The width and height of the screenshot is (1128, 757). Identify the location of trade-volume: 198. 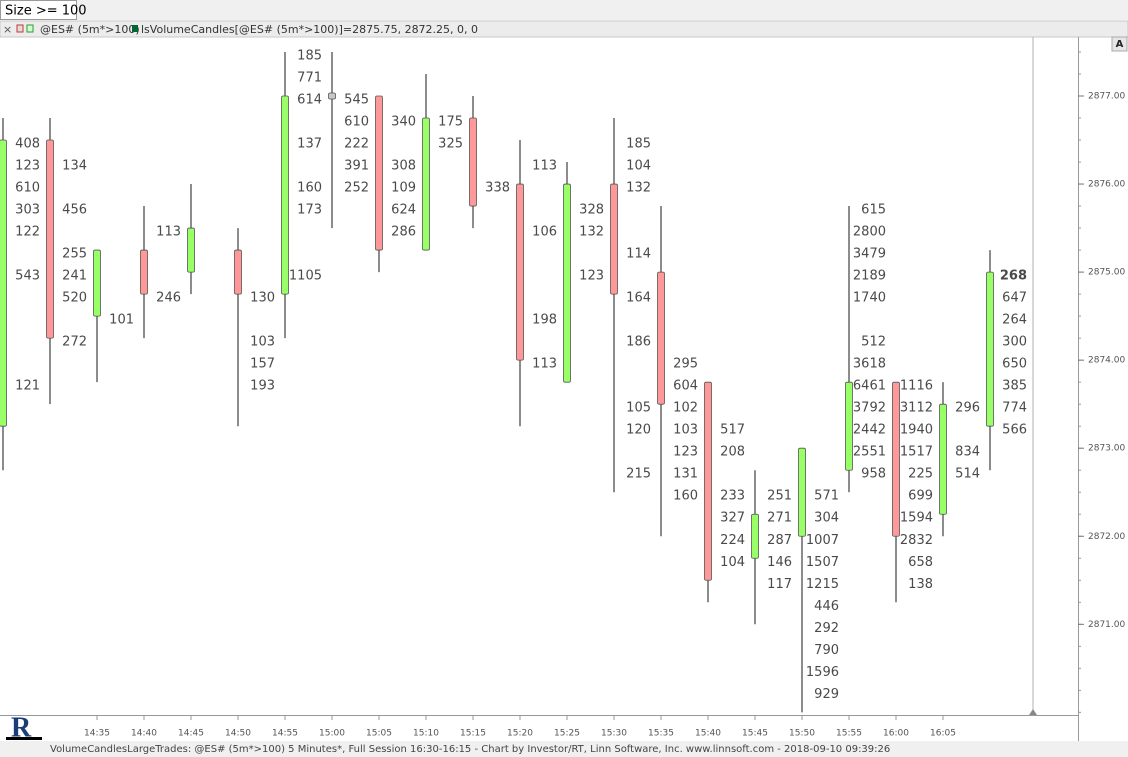
(544, 320).